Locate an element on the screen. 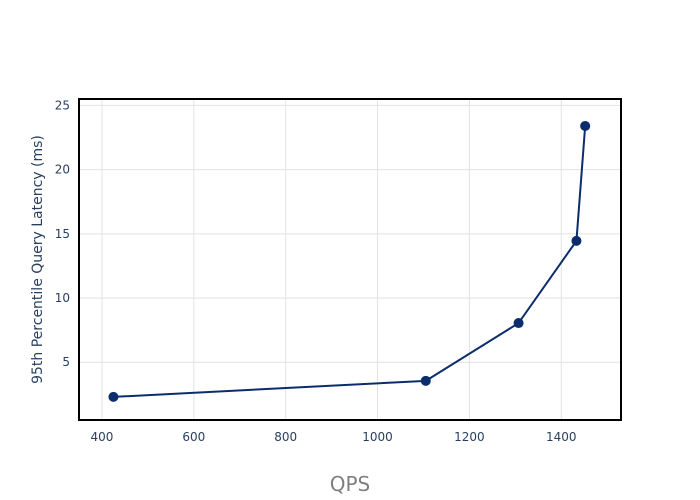  x-axis-ticks: 400 600 800 1000 1200 1400 is located at coordinates (334, 437).